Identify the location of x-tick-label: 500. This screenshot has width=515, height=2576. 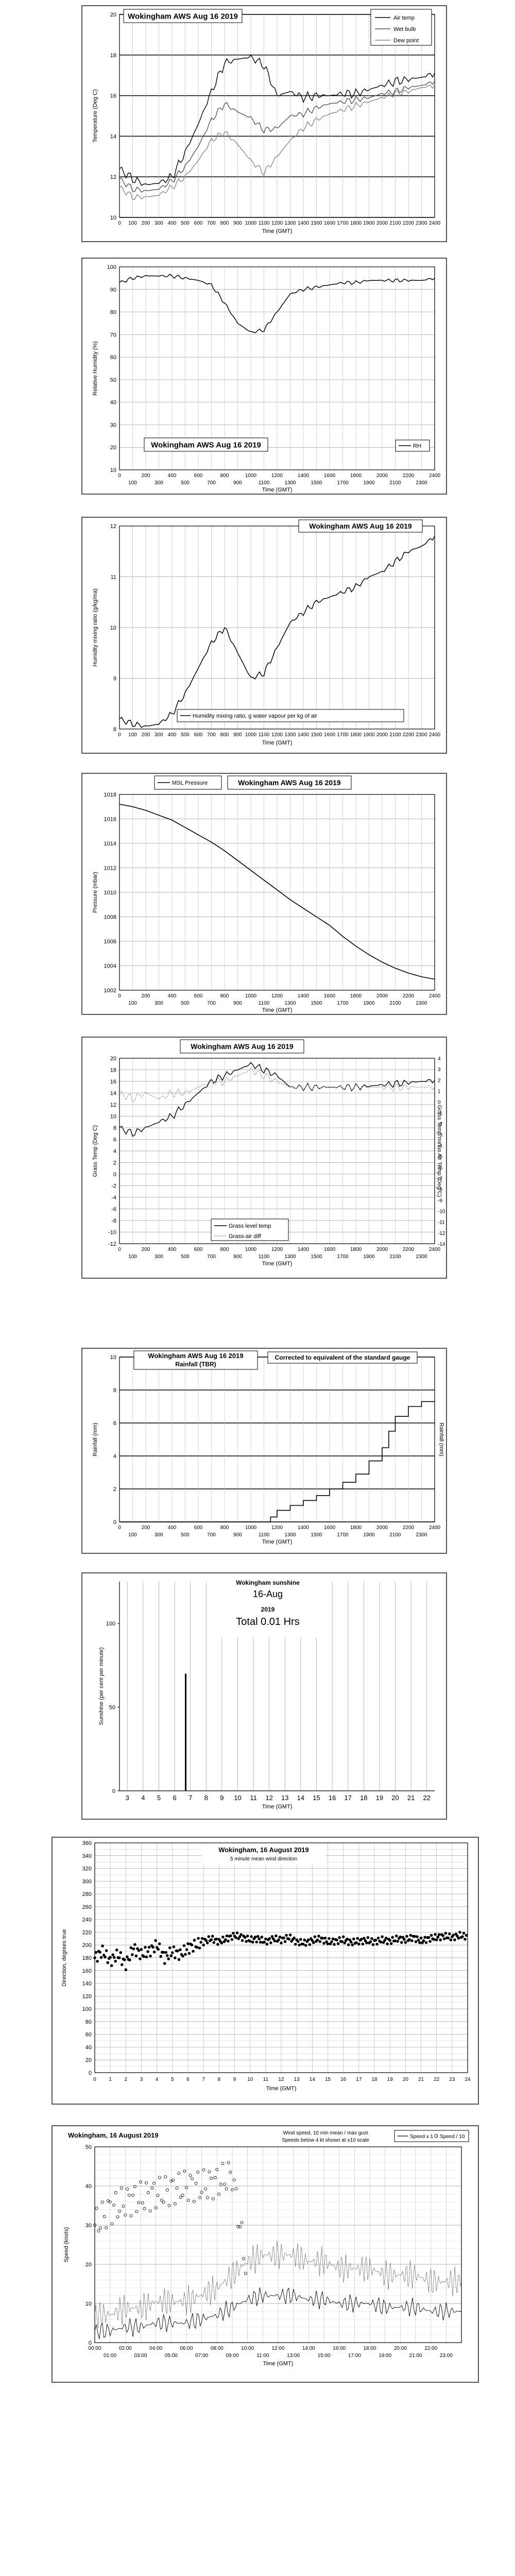
(185, 1535).